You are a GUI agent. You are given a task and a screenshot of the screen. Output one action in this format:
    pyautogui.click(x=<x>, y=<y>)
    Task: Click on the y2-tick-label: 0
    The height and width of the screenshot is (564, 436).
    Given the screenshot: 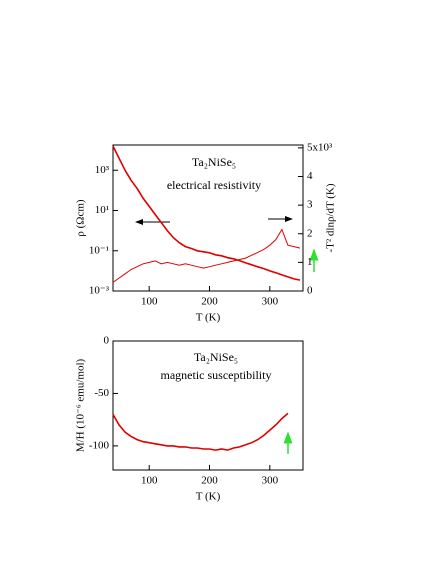 What is the action you would take?
    pyautogui.click(x=310, y=291)
    